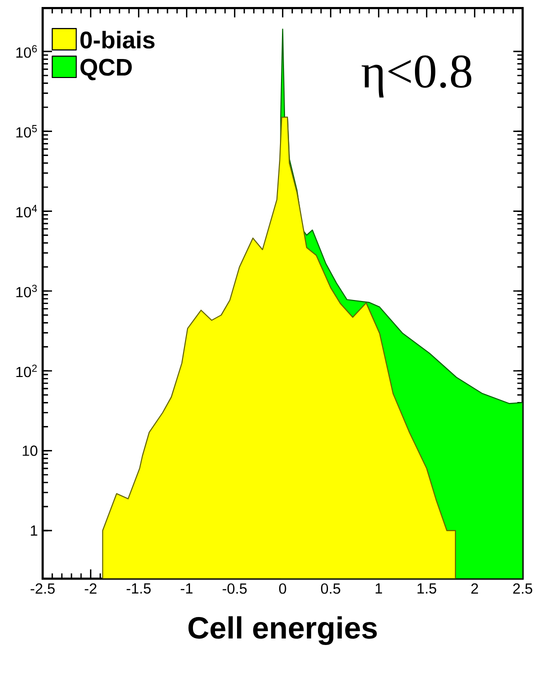 This screenshot has height=686, width=539. What do you see at coordinates (42, 588) in the screenshot?
I see `x-tick-label: -2.5` at bounding box center [42, 588].